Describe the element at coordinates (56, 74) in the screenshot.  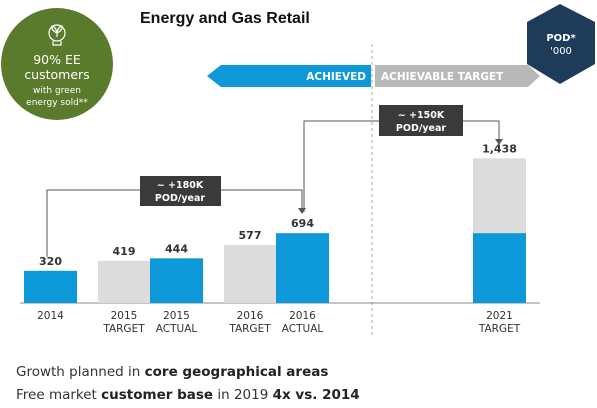
I see `badge-line-2: customers` at that location.